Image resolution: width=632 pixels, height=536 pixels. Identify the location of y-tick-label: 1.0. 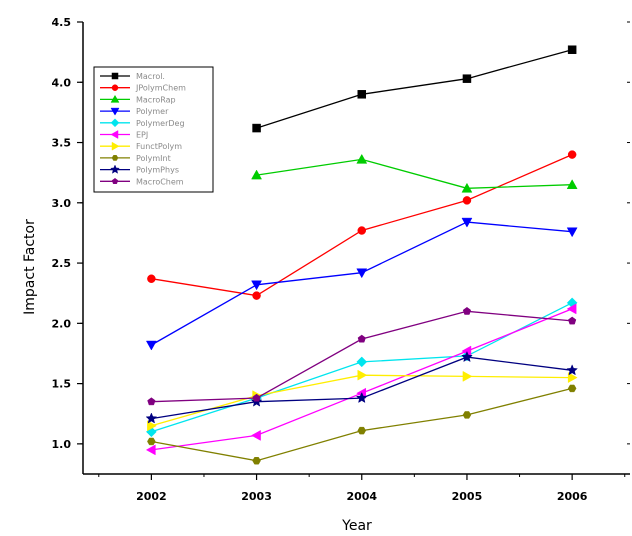
(62, 444).